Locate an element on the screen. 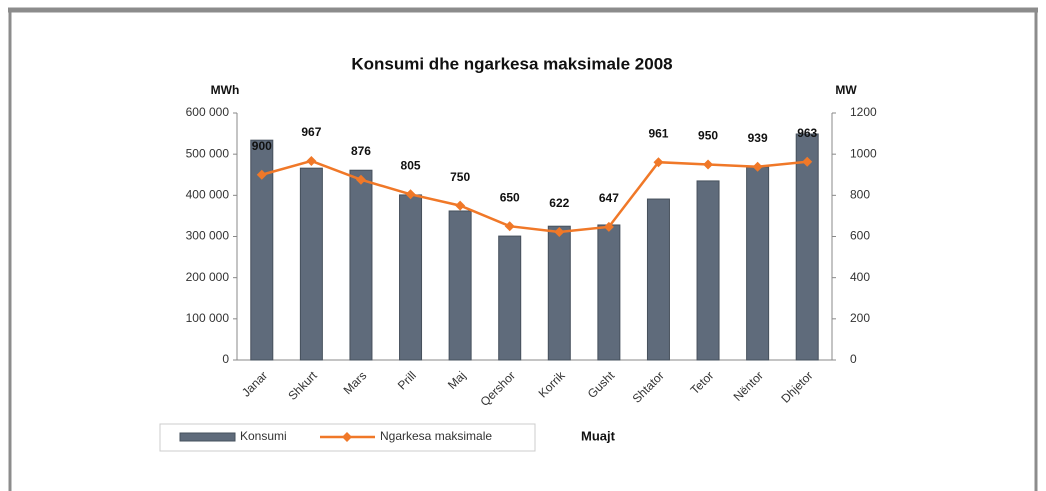 The image size is (1046, 491). legend-label: Konsumi is located at coordinates (263, 436).